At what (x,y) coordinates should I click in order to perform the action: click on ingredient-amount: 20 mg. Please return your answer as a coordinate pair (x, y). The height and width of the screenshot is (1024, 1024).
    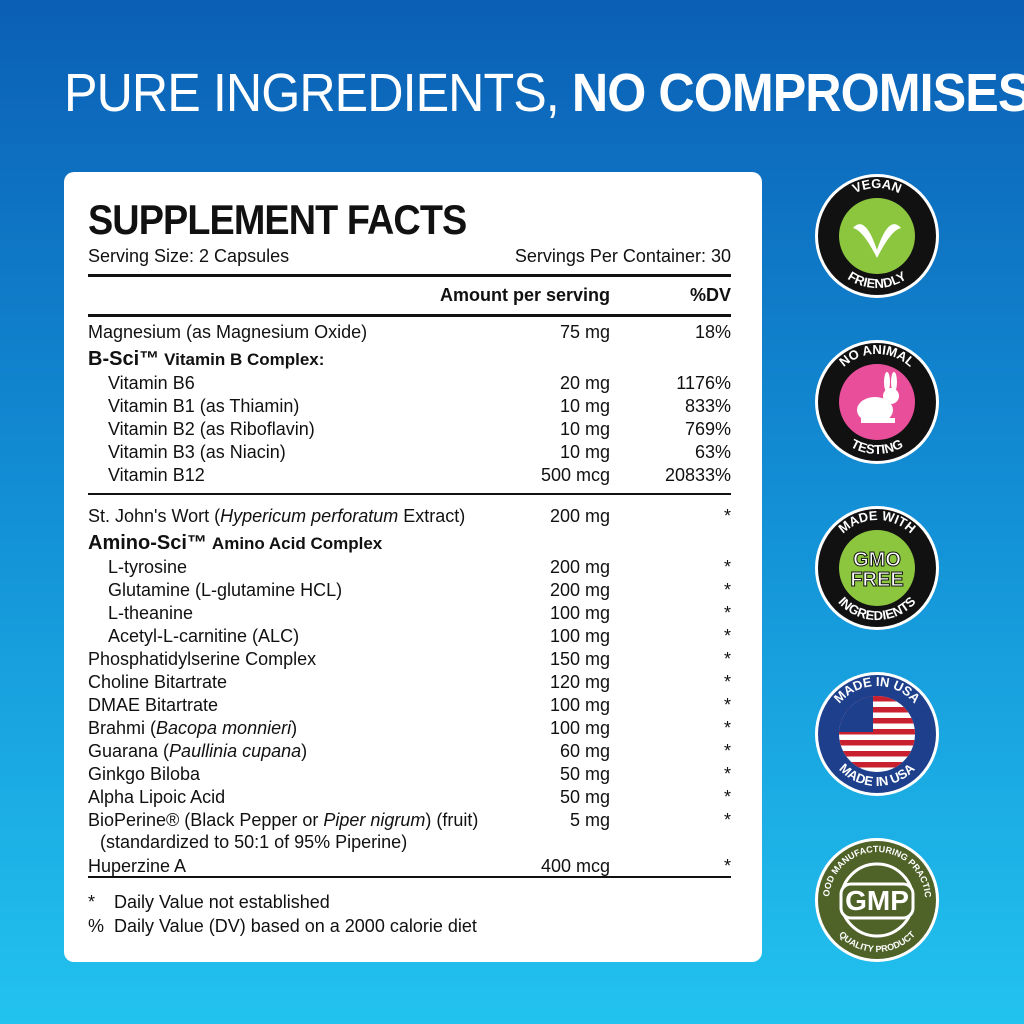
    Looking at the image, I should click on (584, 383).